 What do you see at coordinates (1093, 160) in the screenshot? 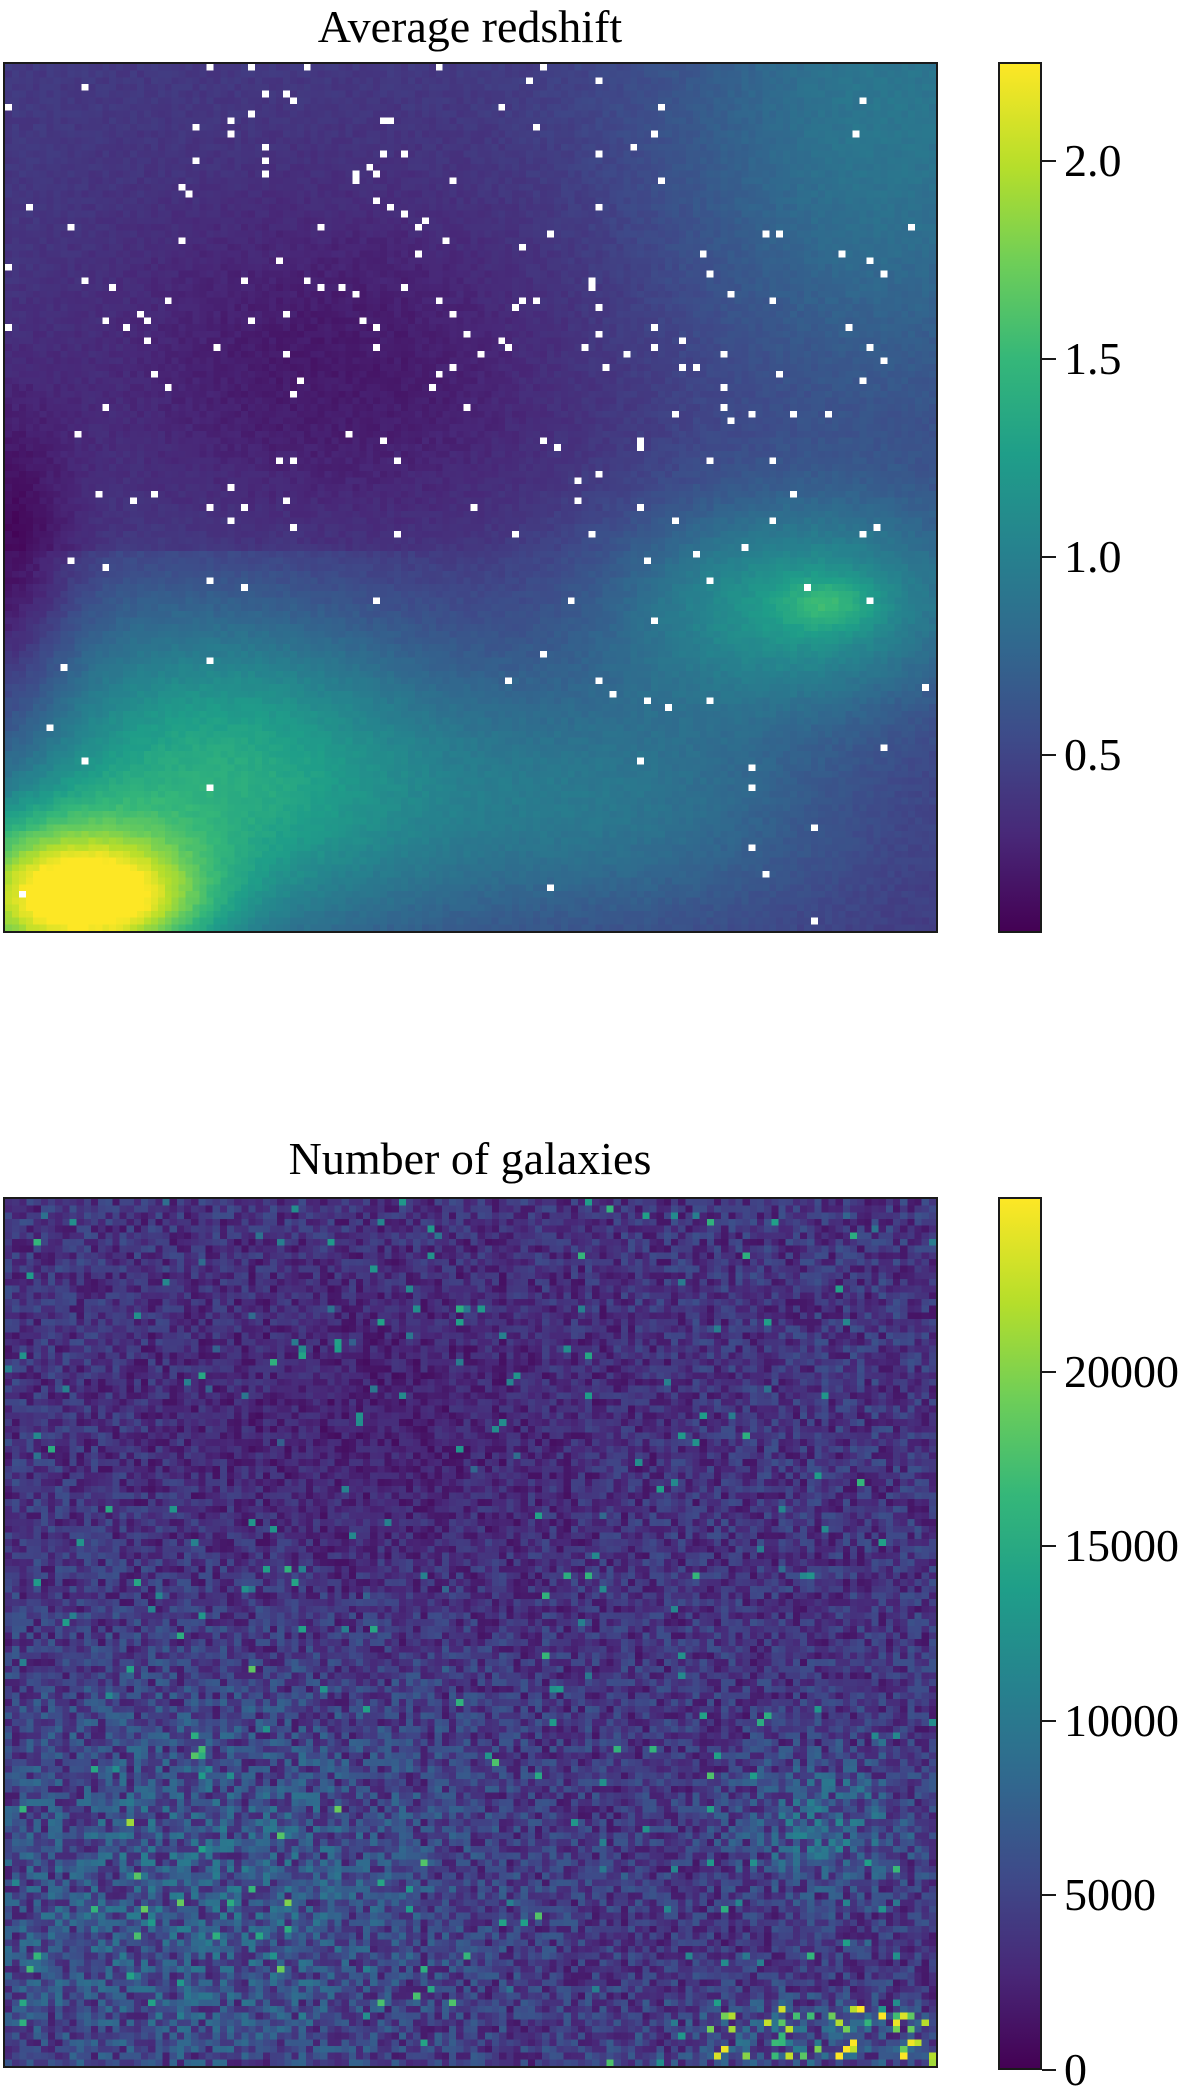
I see `colorbar-tick-label: 2.0` at bounding box center [1093, 160].